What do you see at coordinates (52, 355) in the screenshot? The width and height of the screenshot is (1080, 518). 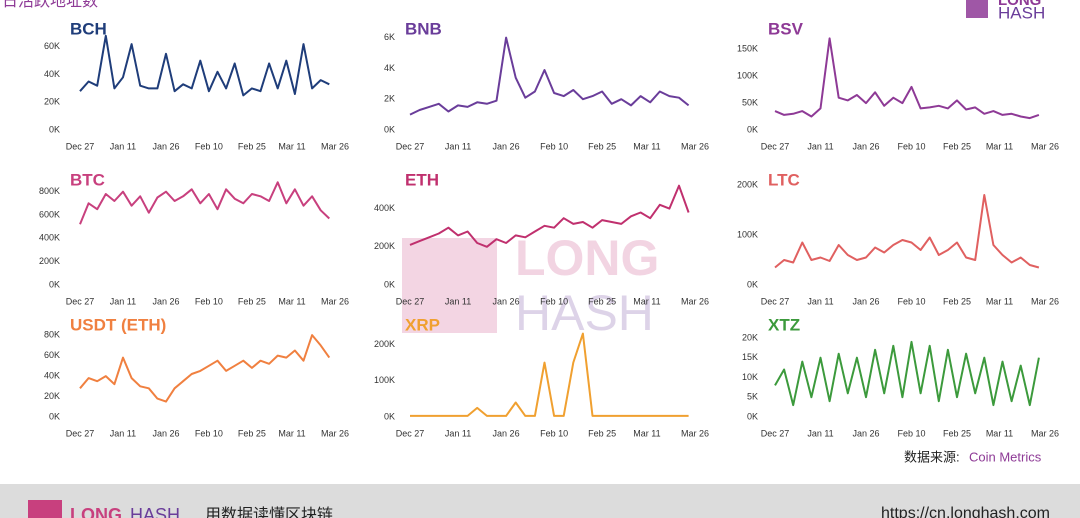 I see `y-tick-label: 60K` at bounding box center [52, 355].